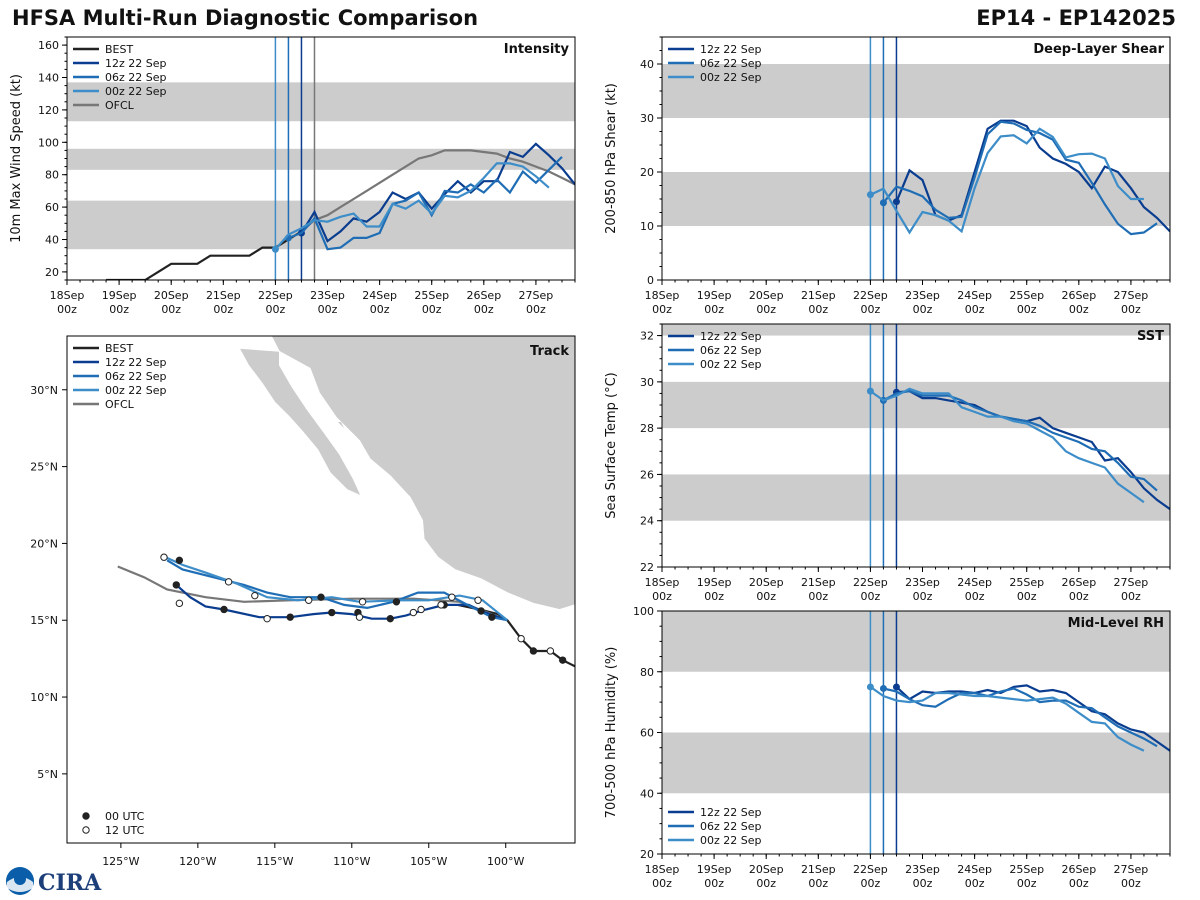 The height and width of the screenshot is (900, 1200). Describe the element at coordinates (647, 382) in the screenshot. I see `y-tick-label: 30` at that location.